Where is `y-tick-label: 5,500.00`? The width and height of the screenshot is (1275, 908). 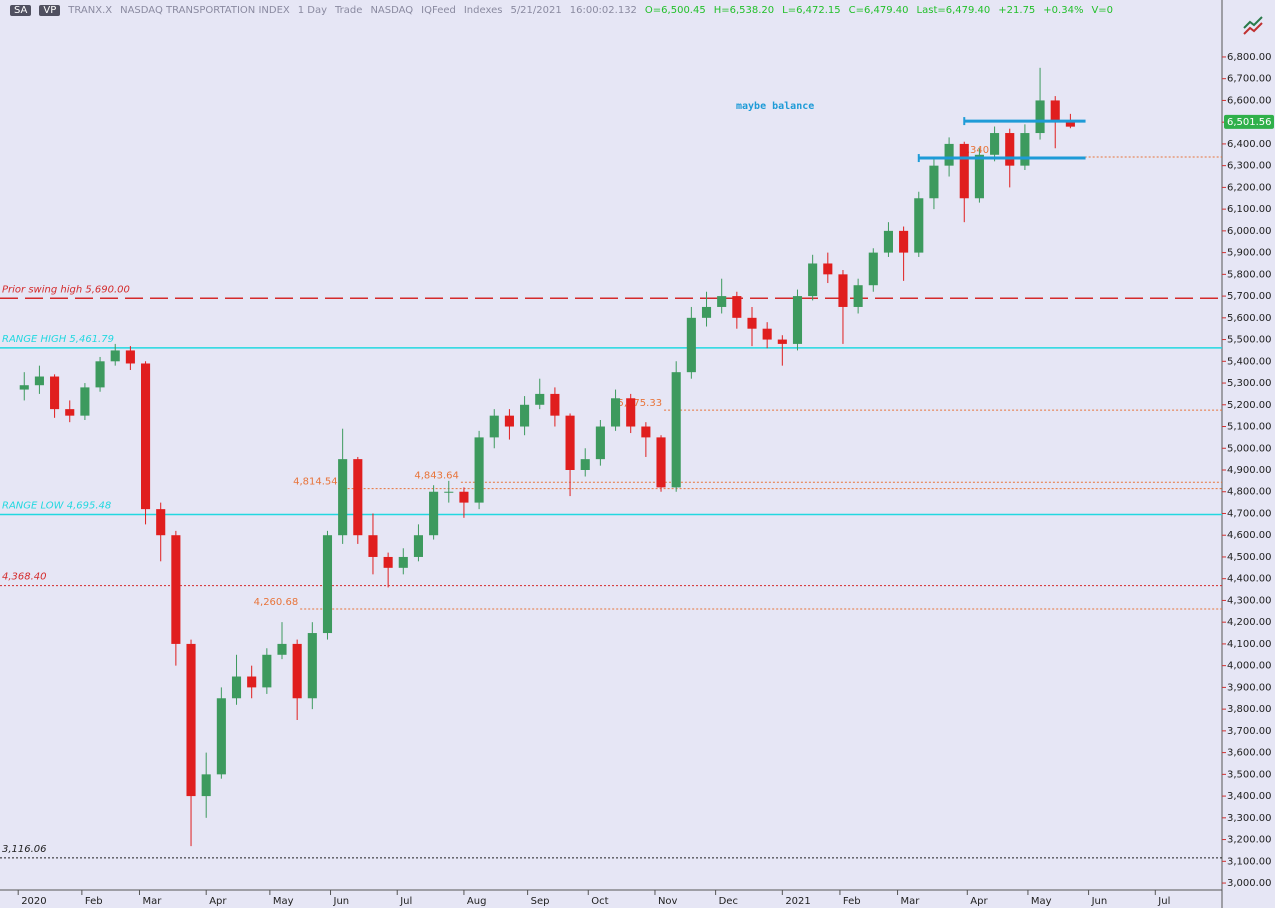
y-tick-label: 5,500.00 is located at coordinates (1249, 340).